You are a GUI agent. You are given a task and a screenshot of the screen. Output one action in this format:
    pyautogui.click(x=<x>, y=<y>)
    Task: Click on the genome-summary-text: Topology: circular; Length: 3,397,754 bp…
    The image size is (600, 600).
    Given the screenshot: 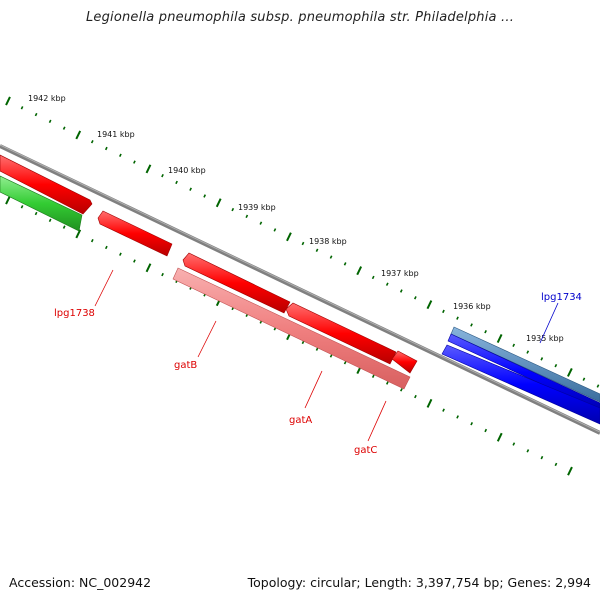 What is the action you would take?
    pyautogui.click(x=419, y=582)
    